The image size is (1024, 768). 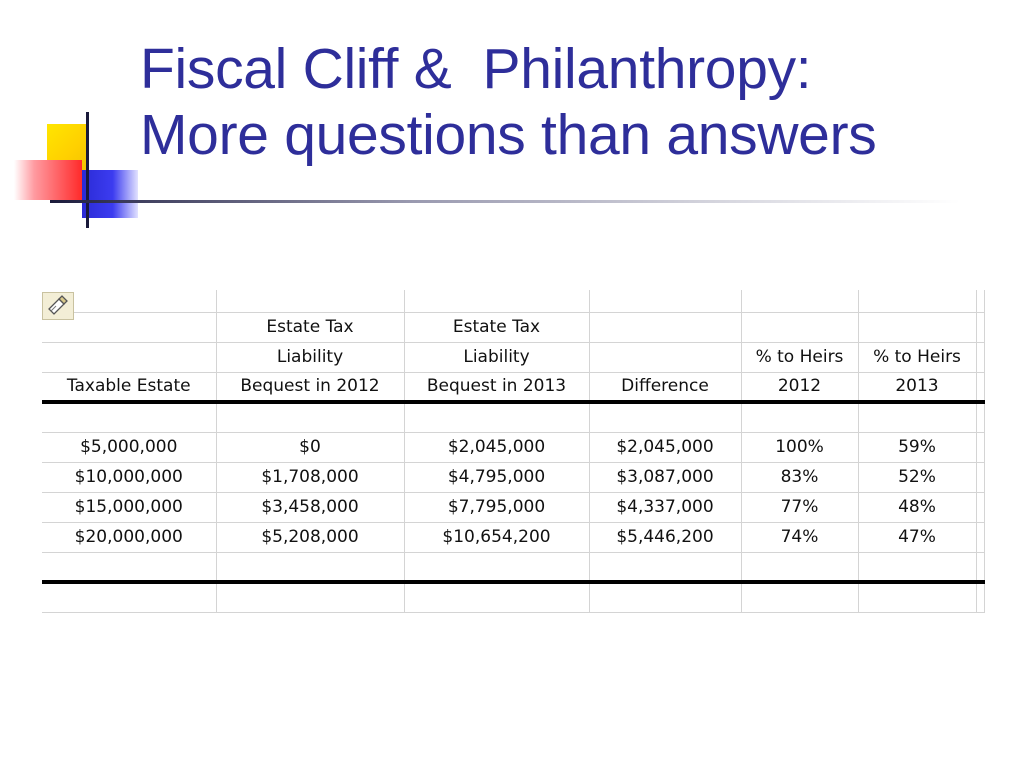 What do you see at coordinates (310, 507) in the screenshot?
I see `liability-2012-cell: $3,458,000` at bounding box center [310, 507].